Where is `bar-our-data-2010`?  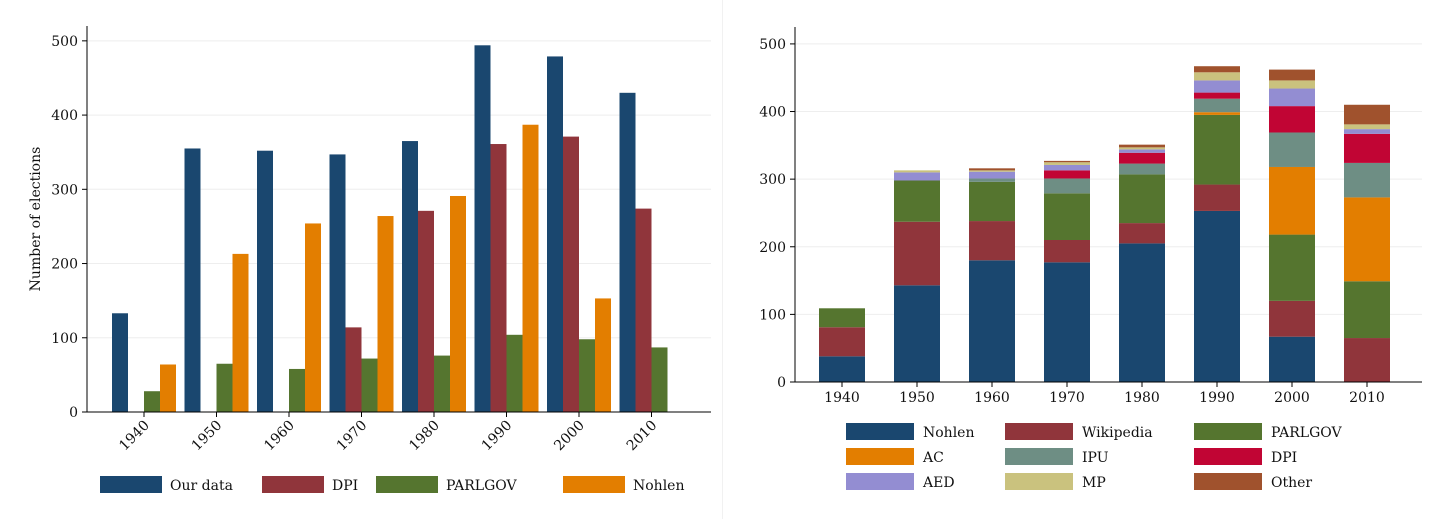
bar-our-data-2010 is located at coordinates (627, 252).